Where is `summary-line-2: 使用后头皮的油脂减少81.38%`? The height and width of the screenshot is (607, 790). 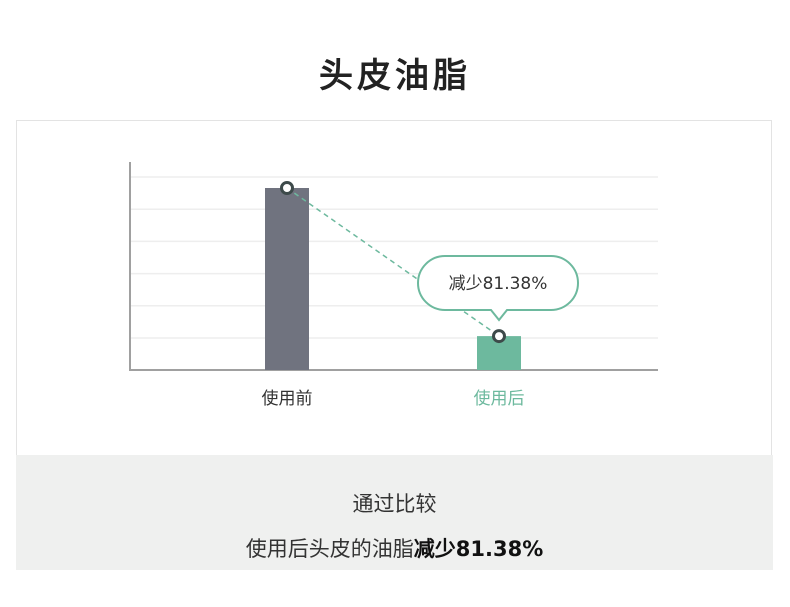 summary-line-2: 使用后头皮的油脂减少81.38% is located at coordinates (394, 548).